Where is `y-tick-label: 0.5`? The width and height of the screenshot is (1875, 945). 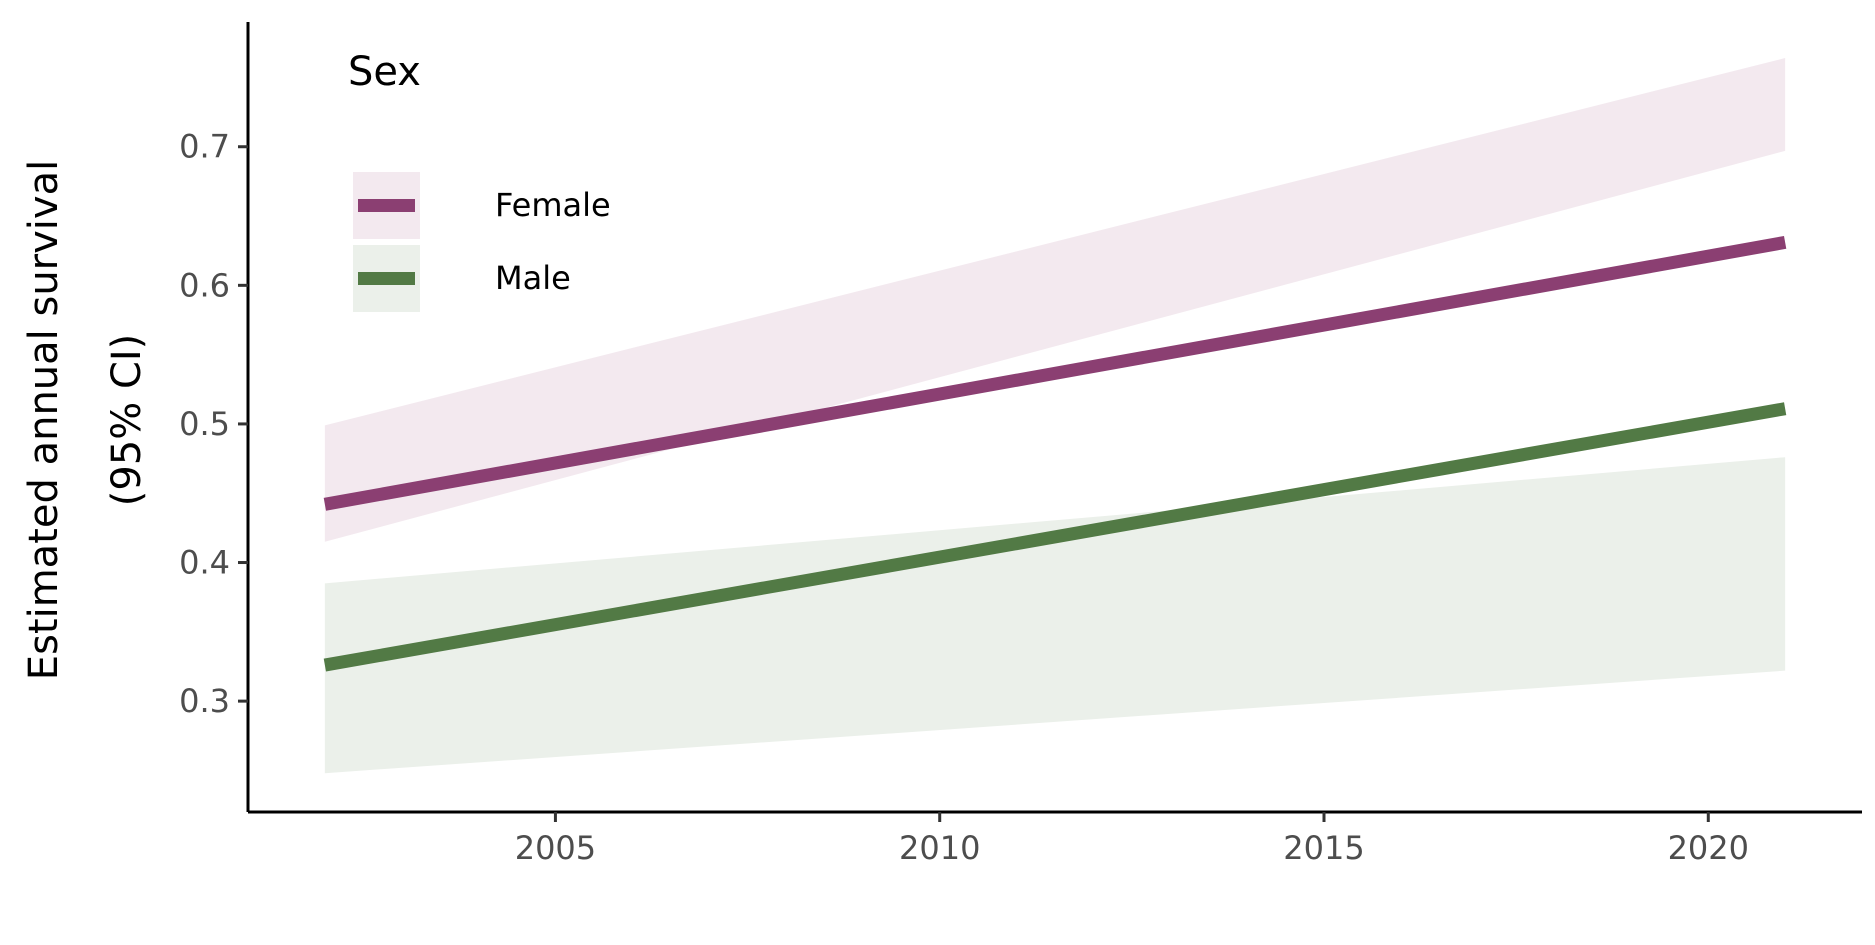 y-tick-label: 0.5 is located at coordinates (204, 424).